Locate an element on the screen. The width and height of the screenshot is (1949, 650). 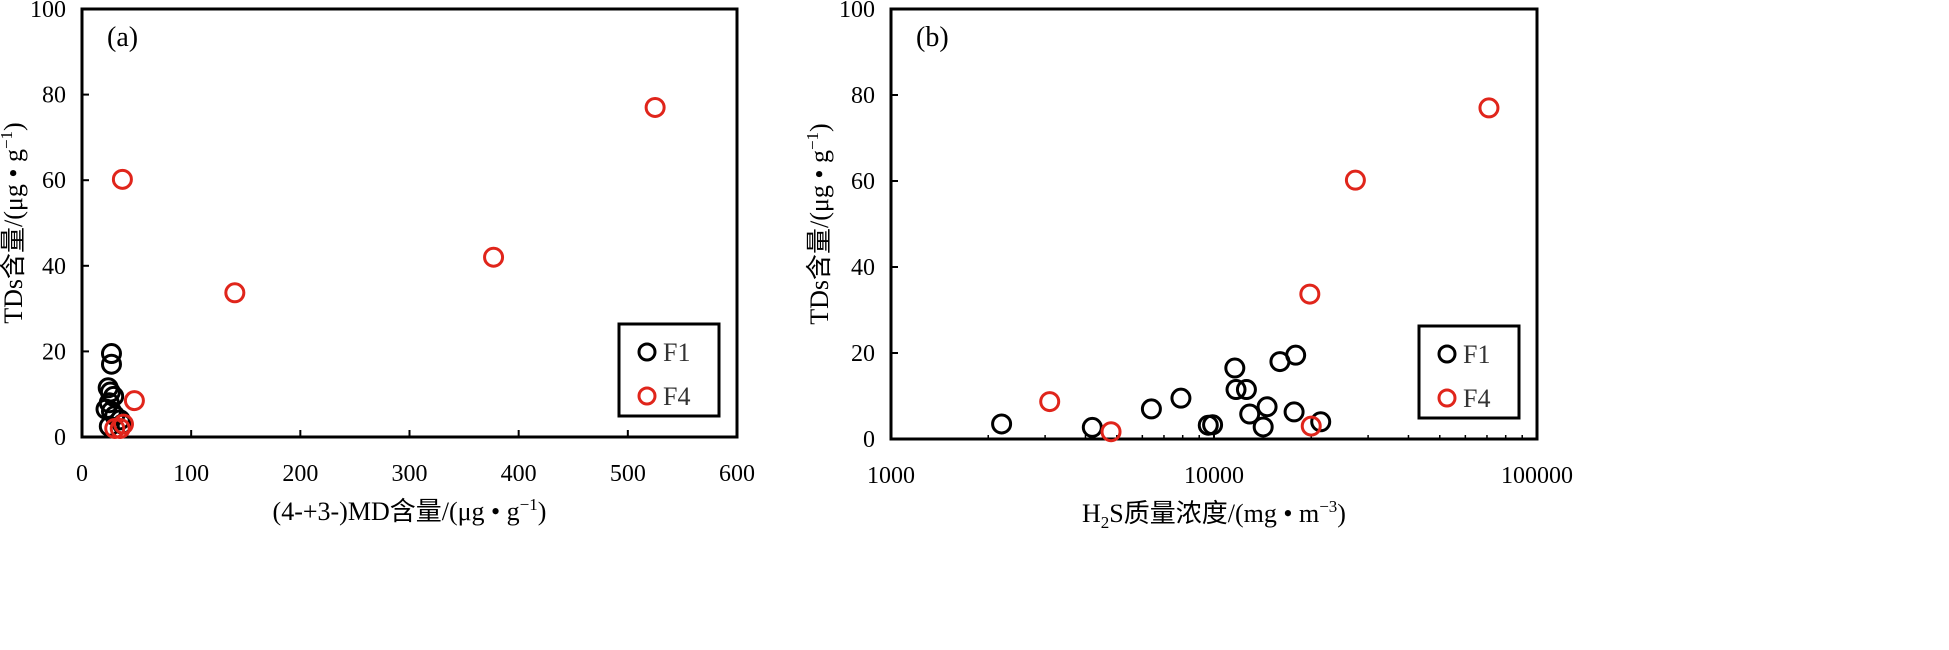
x-tick-label: 0 is located at coordinates (82, 474).